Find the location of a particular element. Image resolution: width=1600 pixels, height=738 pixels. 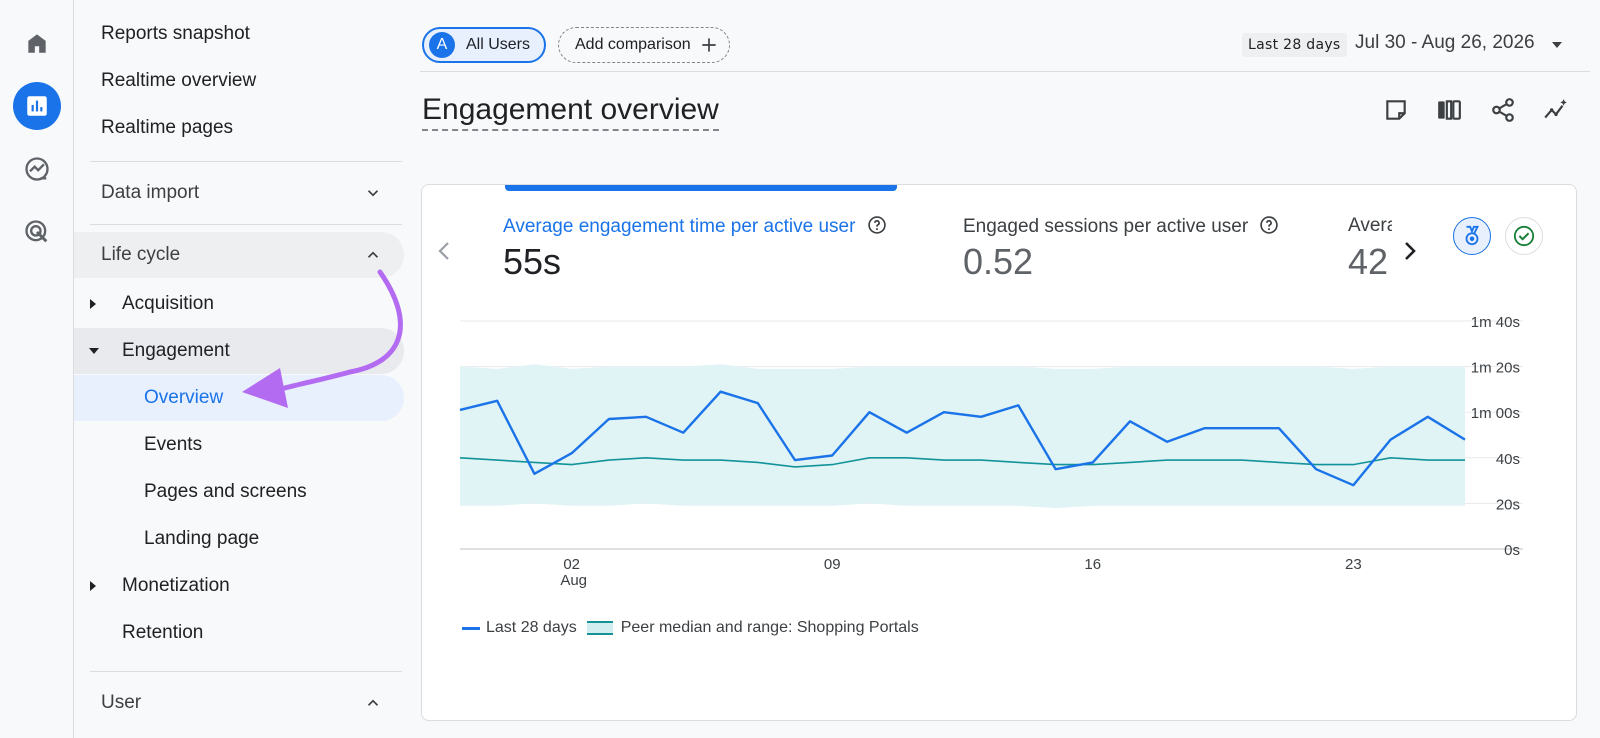

legend-series-label: Last 28 days is located at coordinates (531, 627).